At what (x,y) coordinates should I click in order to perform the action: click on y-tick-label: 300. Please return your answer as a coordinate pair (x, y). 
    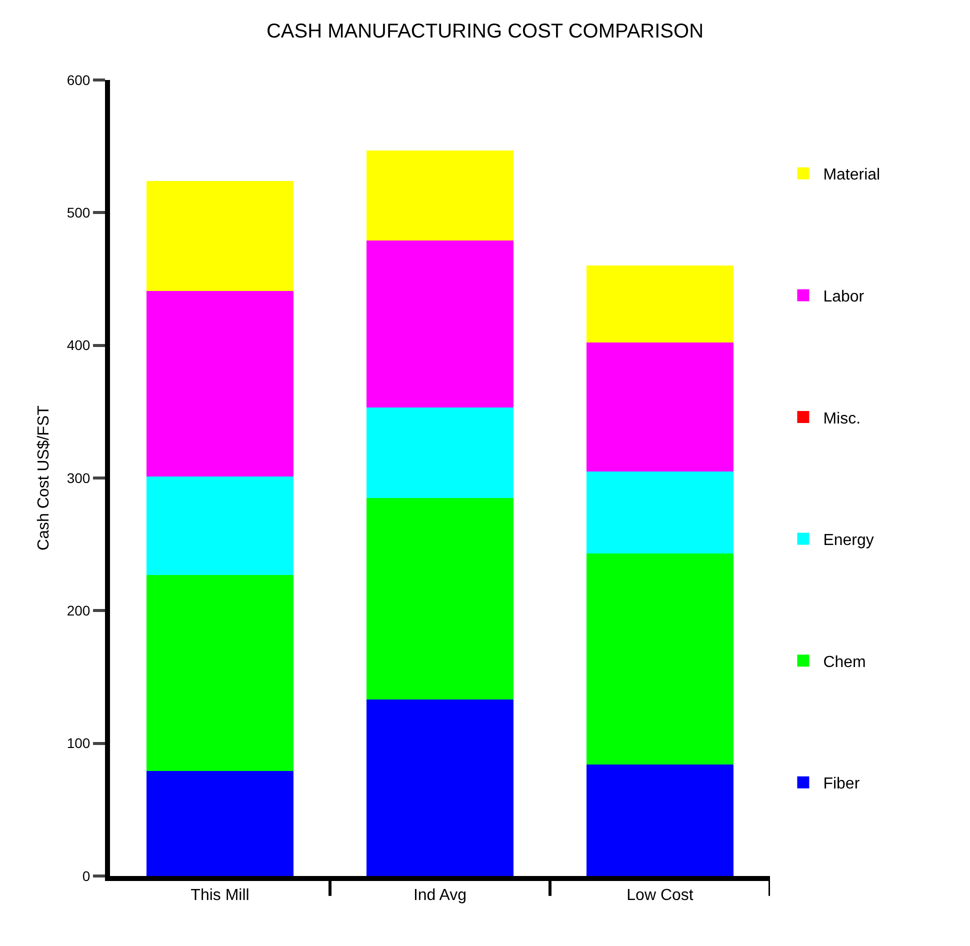
    Looking at the image, I should click on (78, 478).